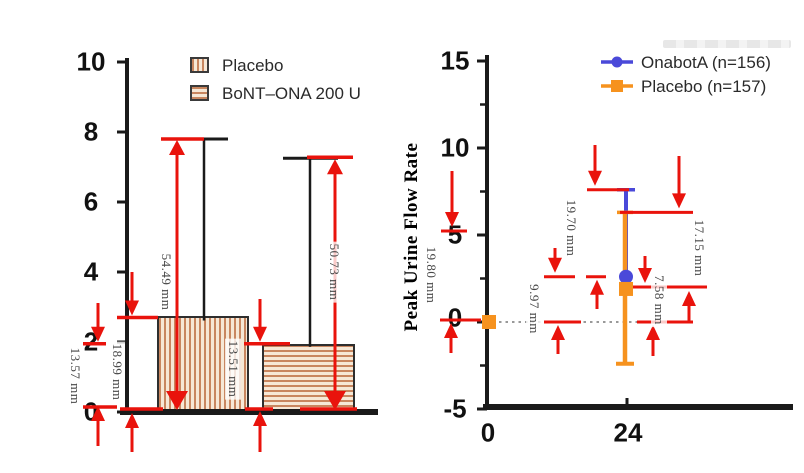 The image size is (804, 473). Describe the element at coordinates (177, 147) in the screenshot. I see `measure-54-49-top-head` at that location.